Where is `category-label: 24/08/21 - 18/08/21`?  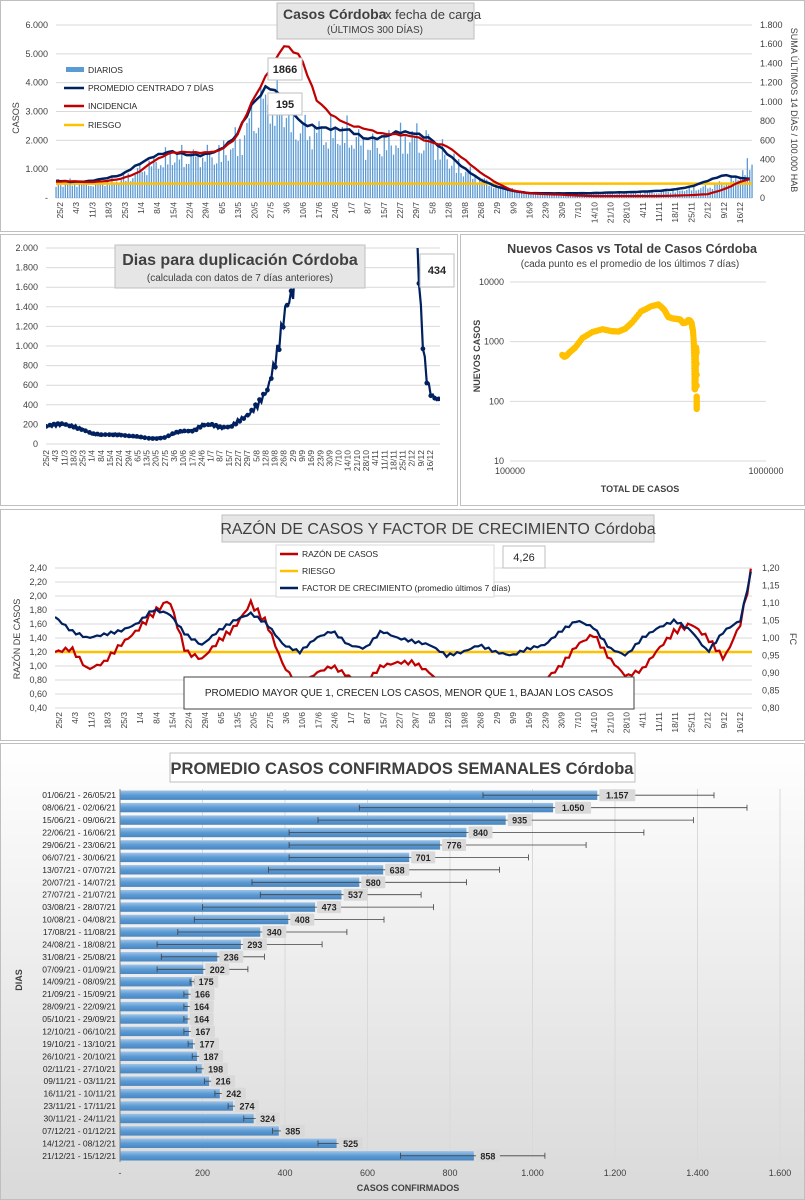
category-label: 24/08/21 - 18/08/21 is located at coordinates (79, 944).